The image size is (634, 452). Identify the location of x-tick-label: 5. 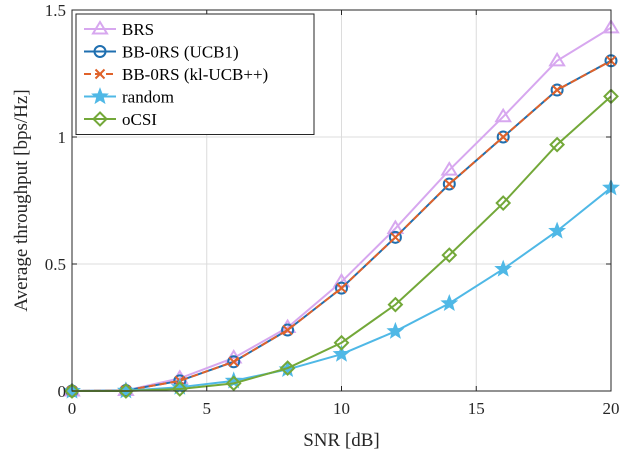
(207, 408).